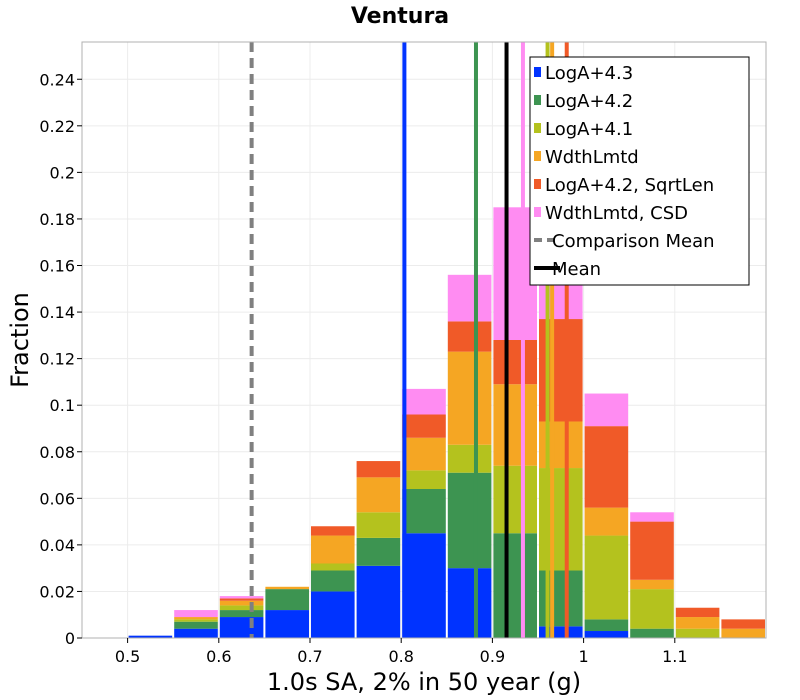 Image resolution: width=800 pixels, height=700 pixels. What do you see at coordinates (589, 129) in the screenshot?
I see `legend-label: LogA+4.1` at bounding box center [589, 129].